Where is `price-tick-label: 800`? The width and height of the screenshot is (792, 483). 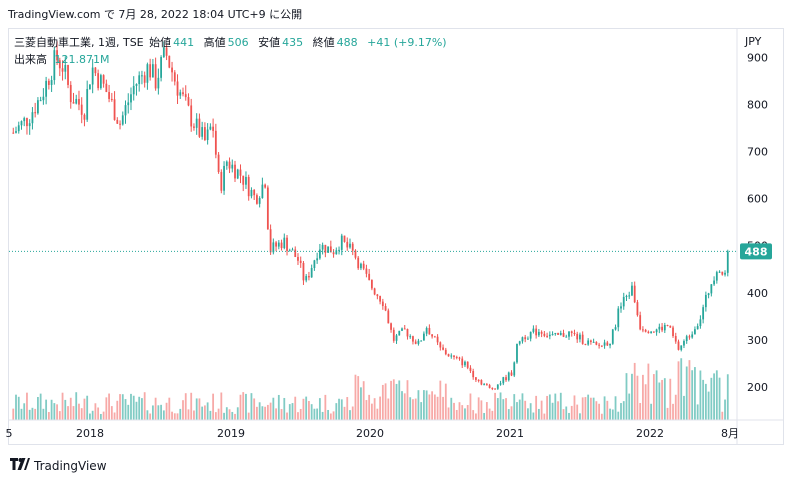
price-tick-label: 800 is located at coordinates (757, 104).